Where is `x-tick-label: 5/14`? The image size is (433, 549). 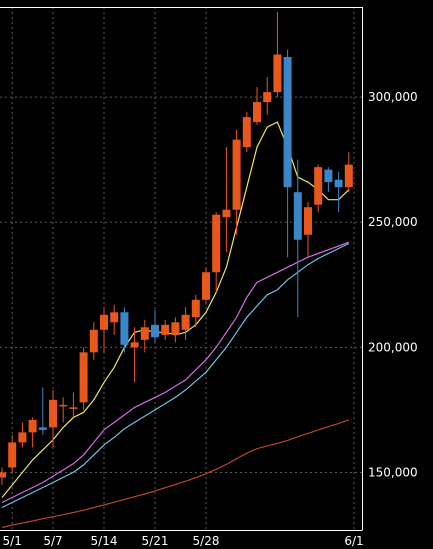
x-tick-label: 5/14 is located at coordinates (104, 541).